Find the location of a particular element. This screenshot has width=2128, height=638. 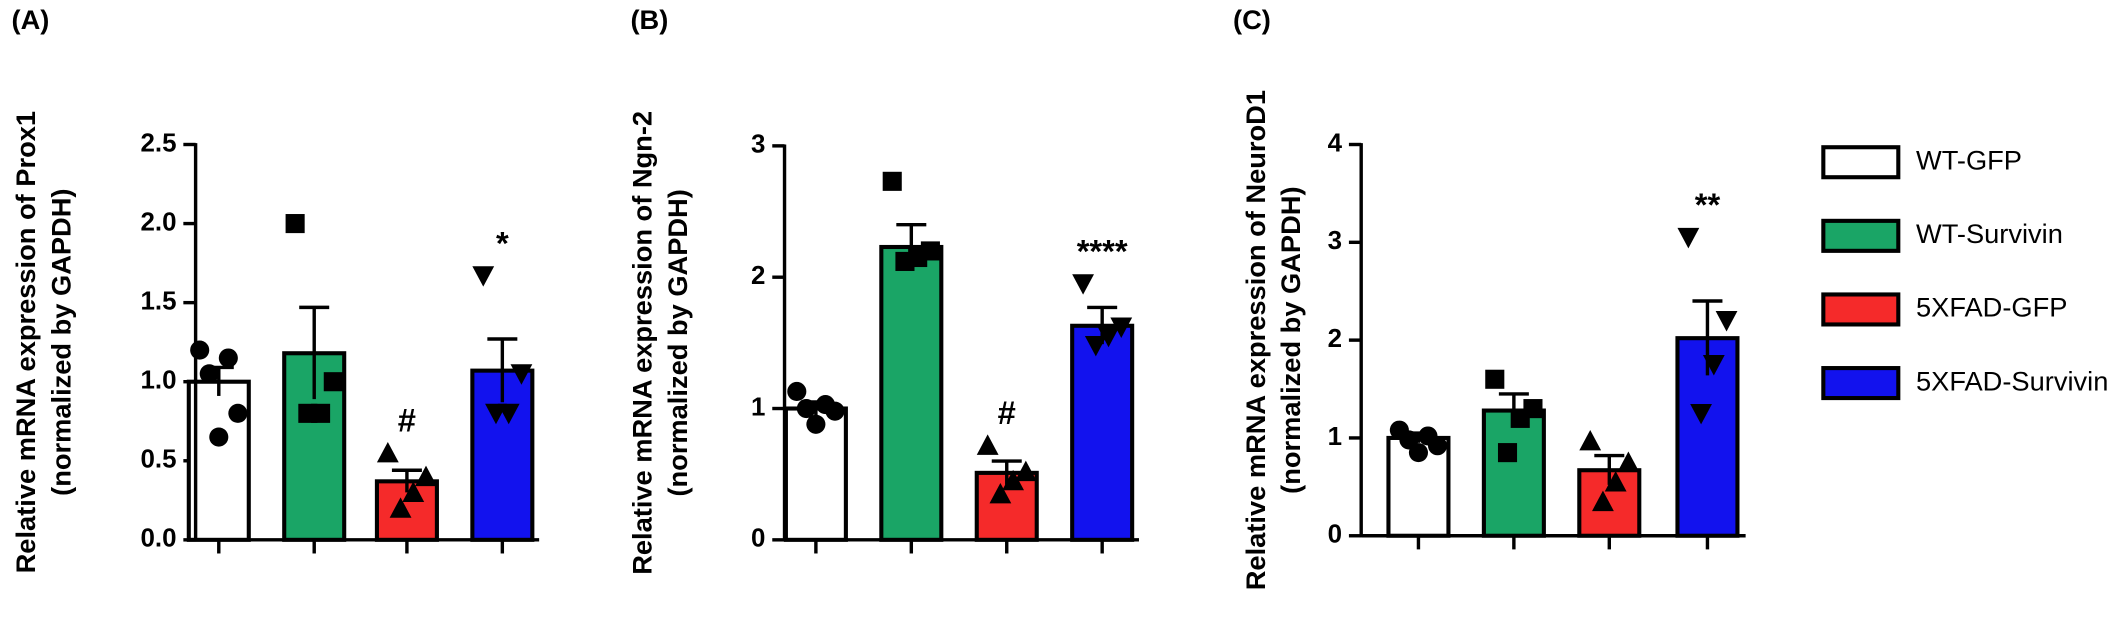

y-axis-label: Relative mRNA expression of Ngn-2 is located at coordinates (641, 343).